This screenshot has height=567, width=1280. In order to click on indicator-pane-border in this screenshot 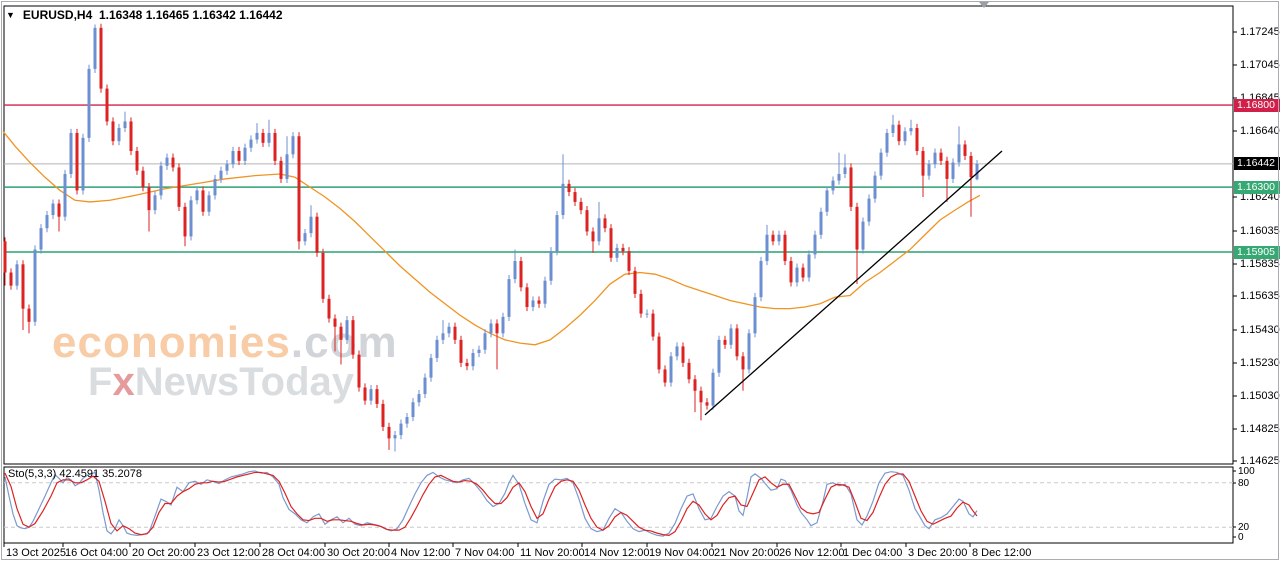, I will do `click(618, 505)`.